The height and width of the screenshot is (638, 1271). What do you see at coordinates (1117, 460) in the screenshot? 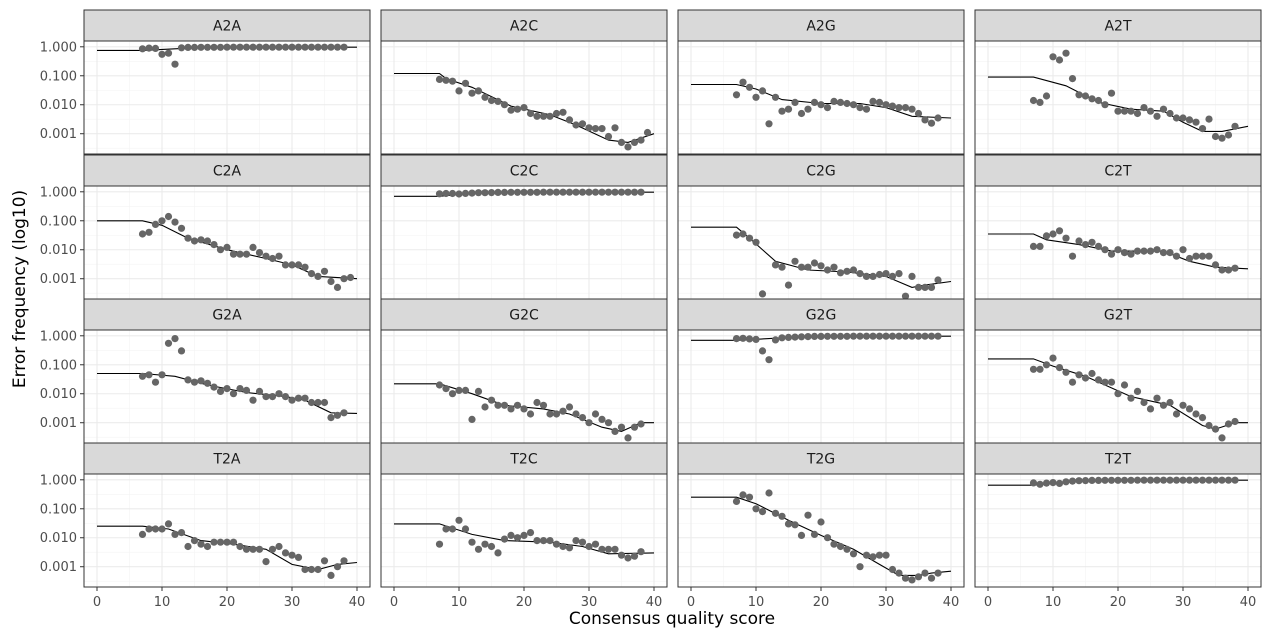
I see `facet-strip-label: T2T` at bounding box center [1117, 460].